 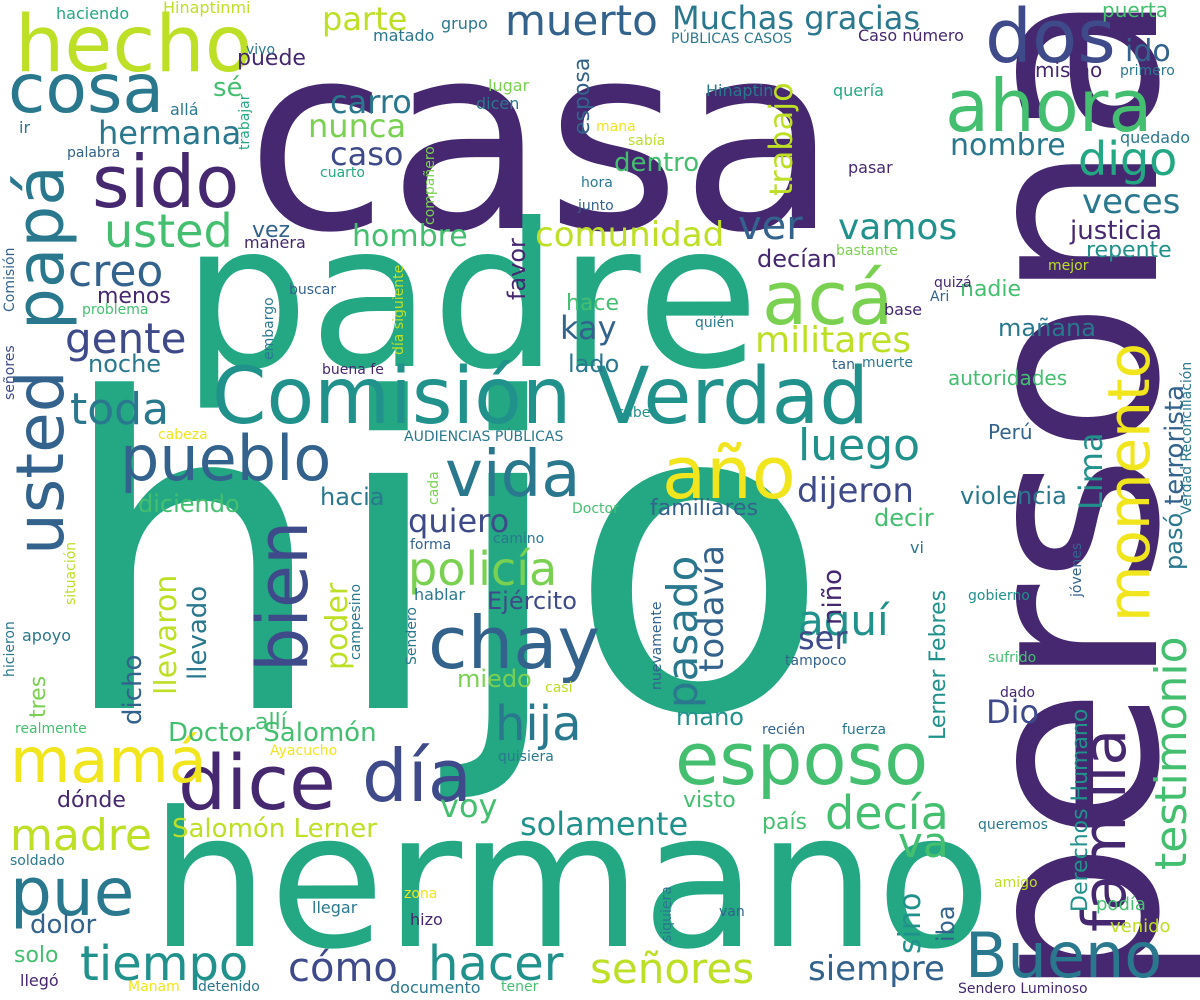 I want to click on word-muerte: muerte, so click(x=887, y=363).